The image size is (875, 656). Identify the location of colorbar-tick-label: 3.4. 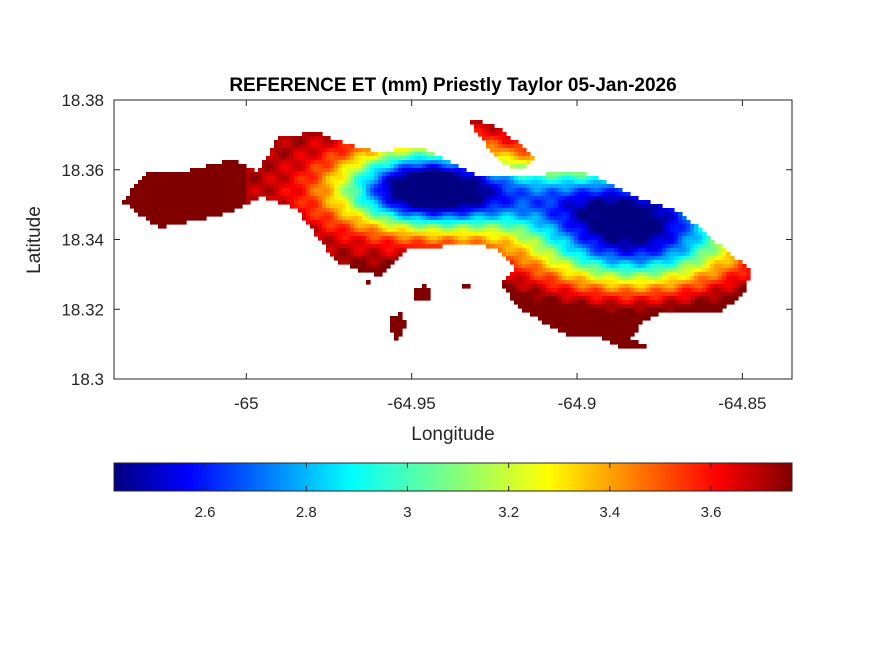
(609, 512).